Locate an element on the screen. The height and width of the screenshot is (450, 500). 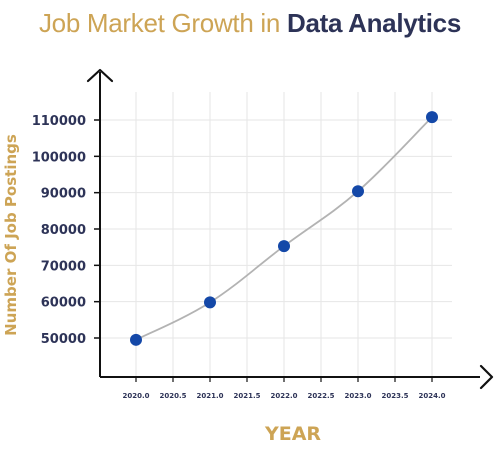
y-tick-label: 110000 is located at coordinates (59, 121).